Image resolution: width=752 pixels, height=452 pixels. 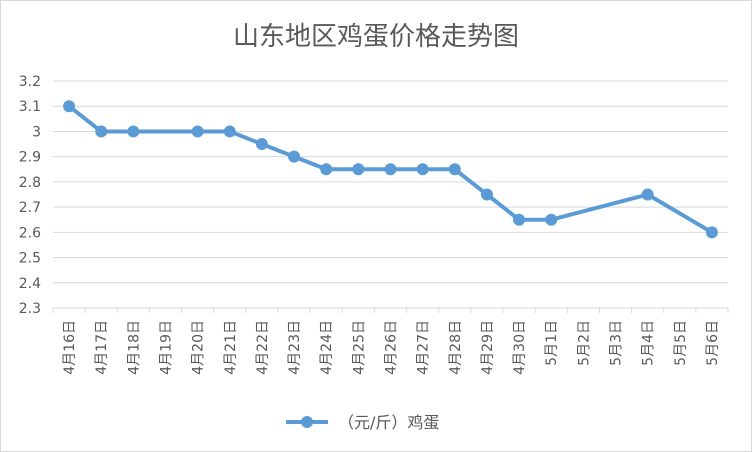 I want to click on x-tick-label: 4月25日, so click(x=359, y=347).